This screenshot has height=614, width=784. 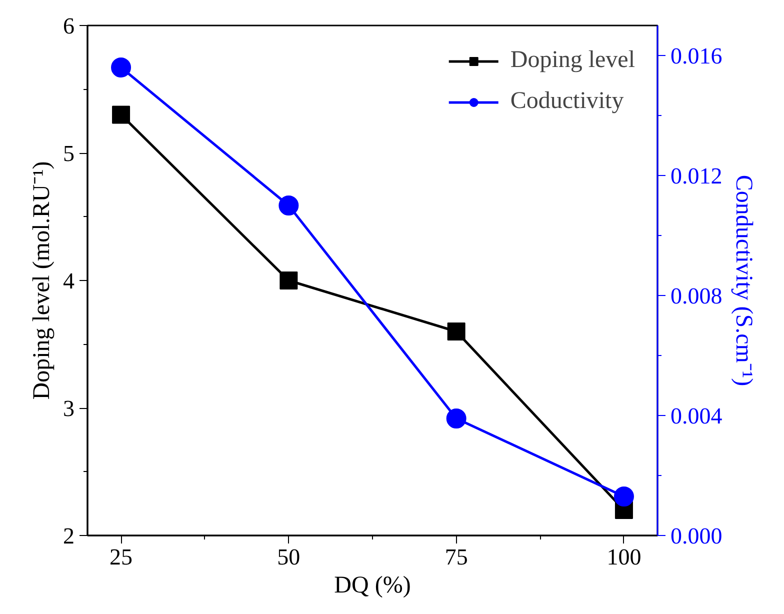 I want to click on x-tick-label: 25, so click(x=121, y=557).